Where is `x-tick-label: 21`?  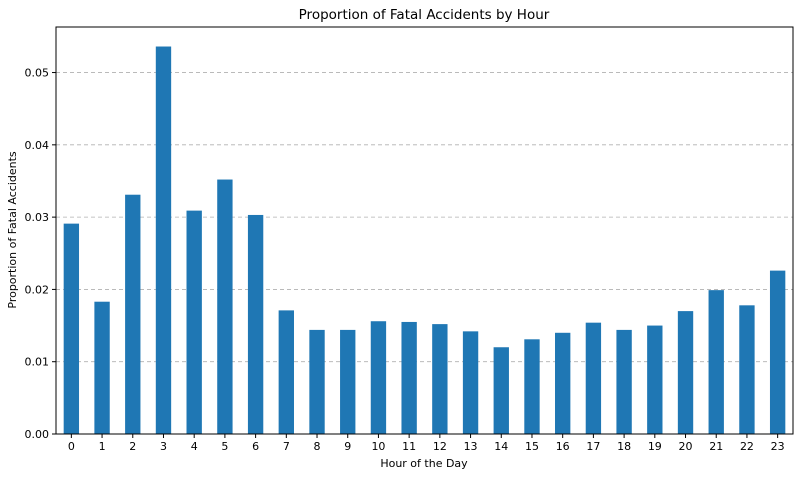 x-tick-label: 21 is located at coordinates (716, 446).